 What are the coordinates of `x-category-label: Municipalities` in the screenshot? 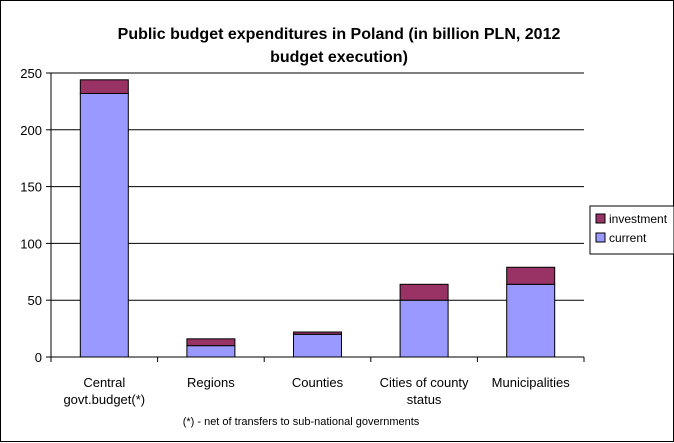 It's located at (531, 382).